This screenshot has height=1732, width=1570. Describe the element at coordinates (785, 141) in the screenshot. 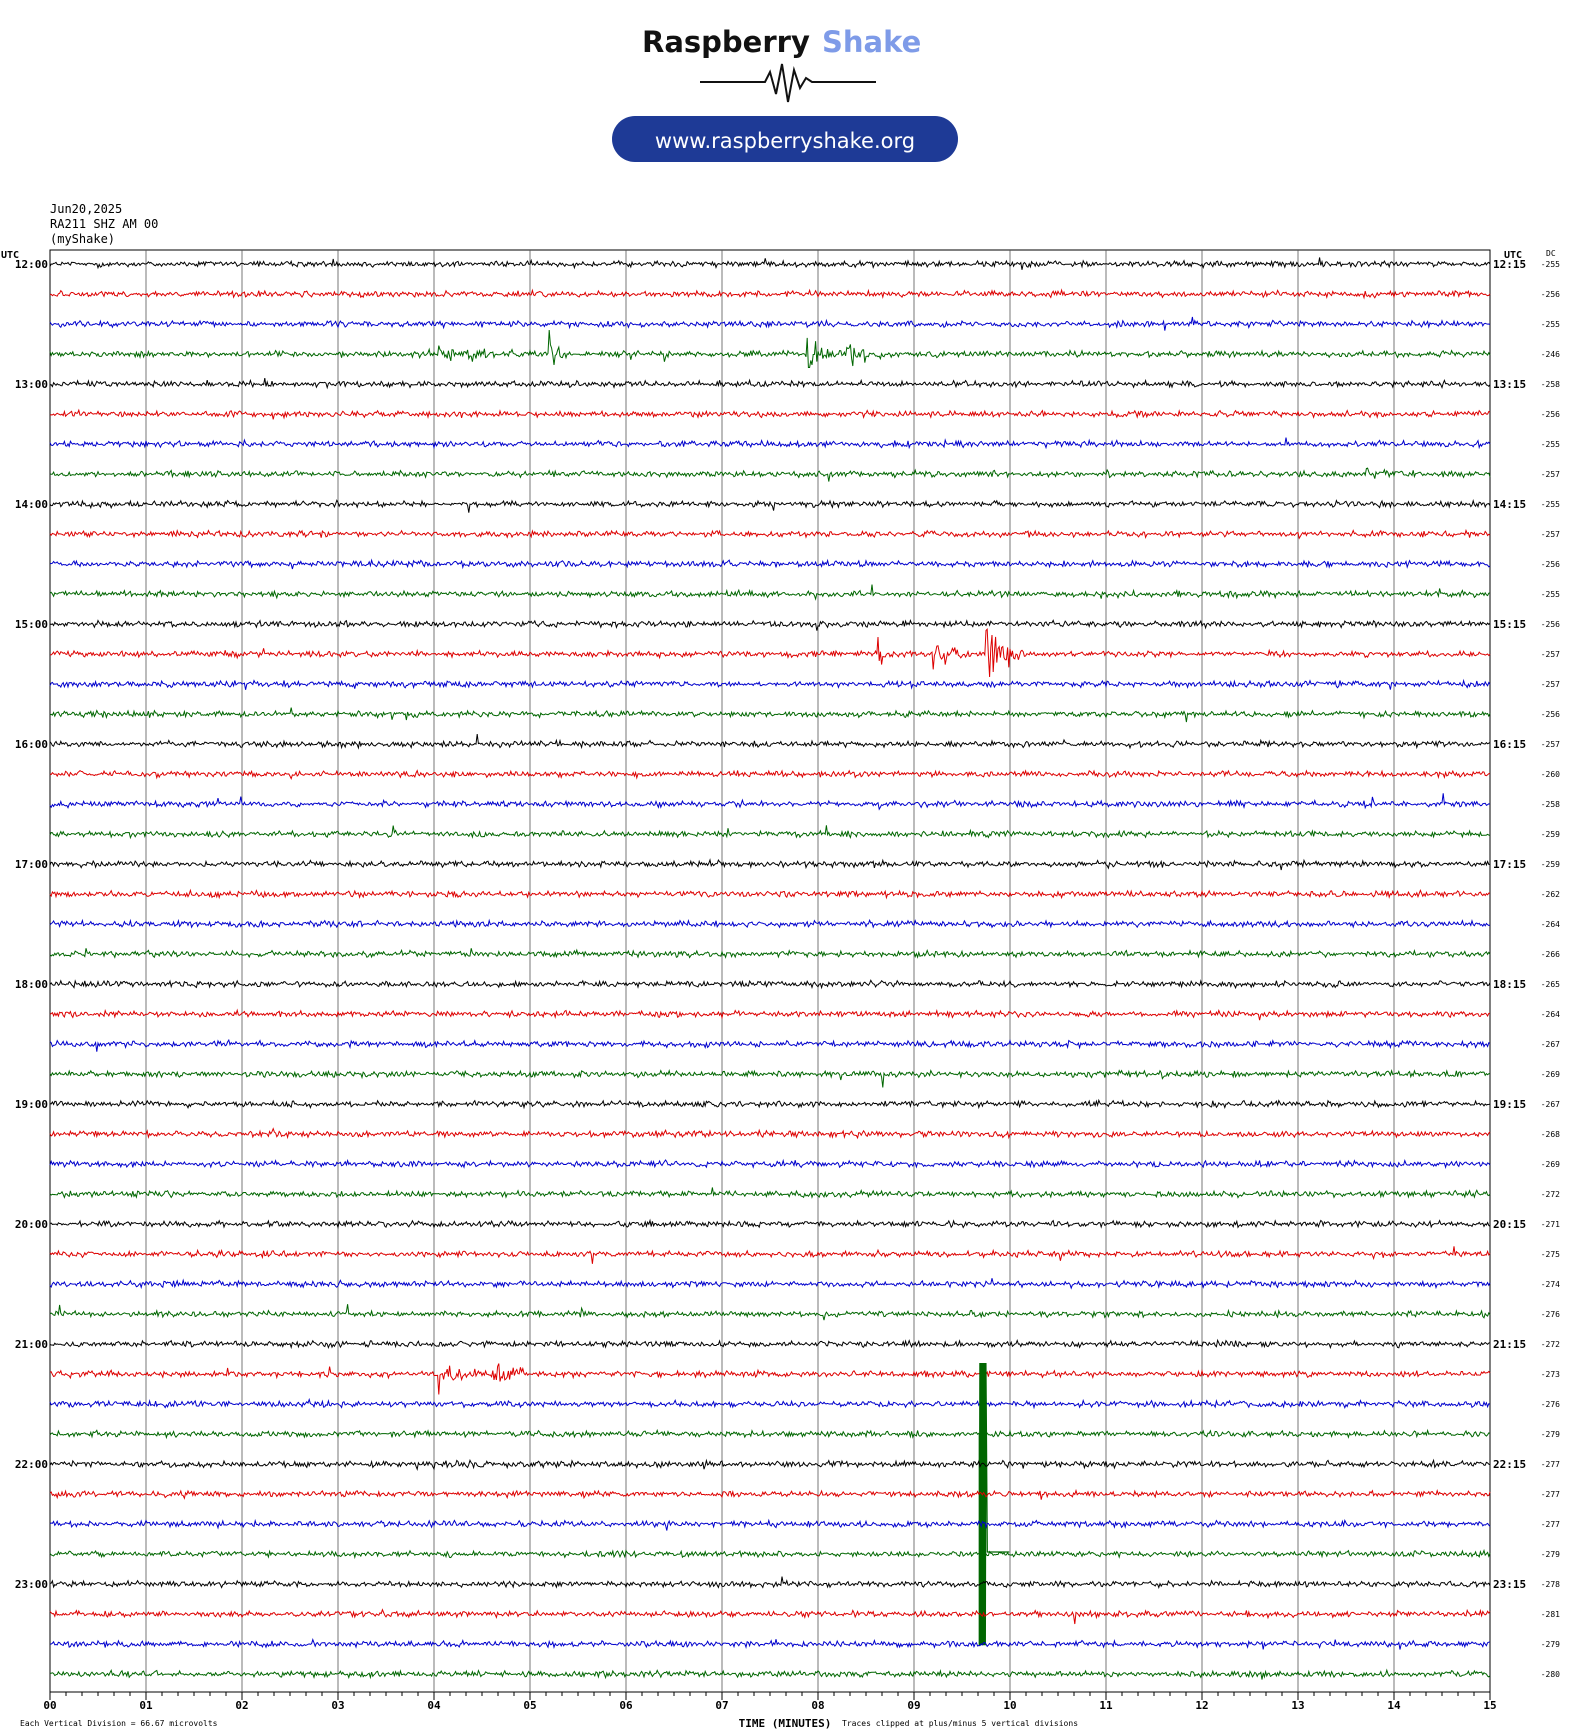

I see `logo-url-text: www.raspberryshake.org` at that location.